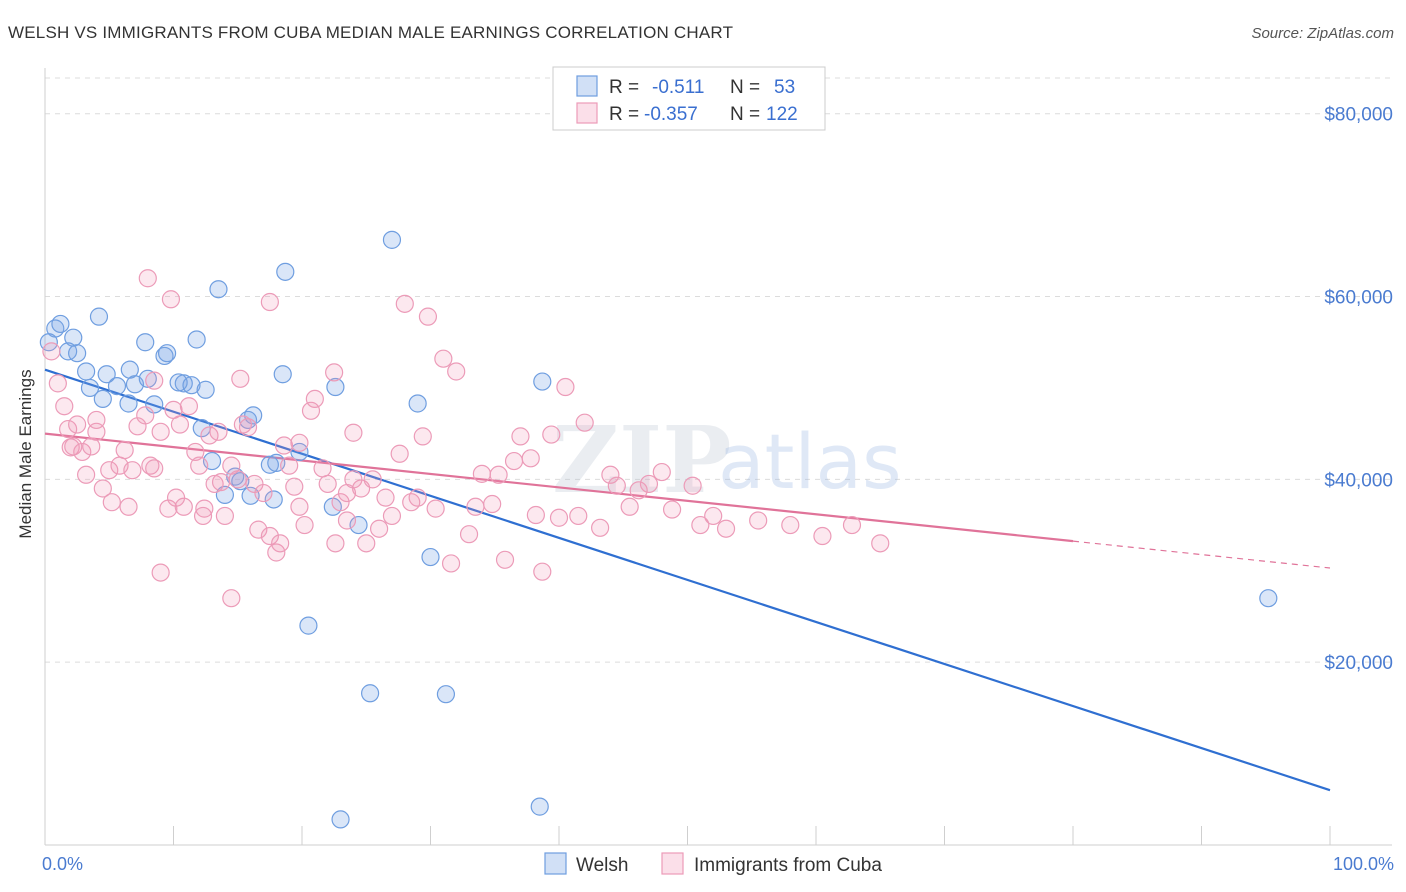 This screenshot has width=1406, height=892. I want to click on legend-n-value-welsh: 53, so click(784, 87).